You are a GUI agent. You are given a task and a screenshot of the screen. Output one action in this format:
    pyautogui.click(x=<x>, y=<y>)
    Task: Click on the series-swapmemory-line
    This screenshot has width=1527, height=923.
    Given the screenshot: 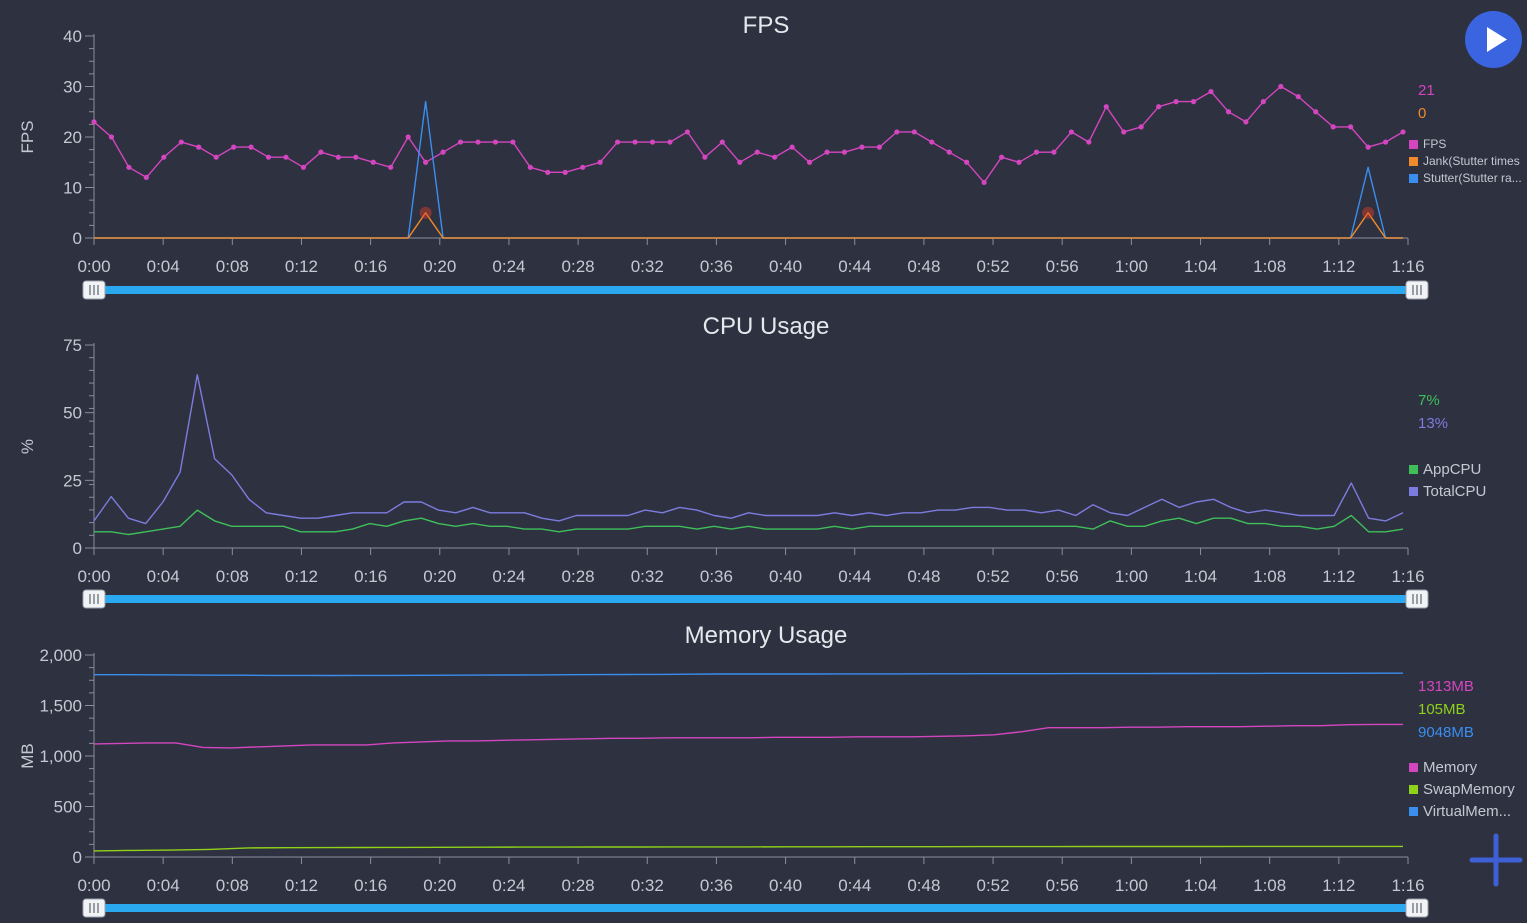 What is the action you would take?
    pyautogui.click(x=748, y=848)
    